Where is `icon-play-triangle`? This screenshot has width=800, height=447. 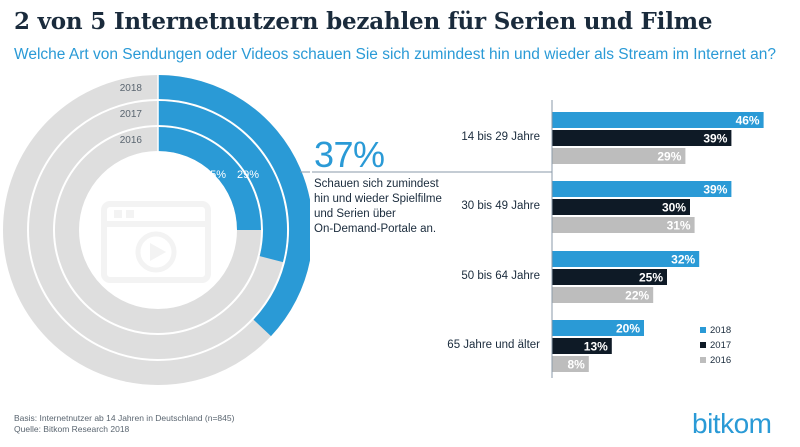
icon-play-triangle is located at coordinates (158, 252).